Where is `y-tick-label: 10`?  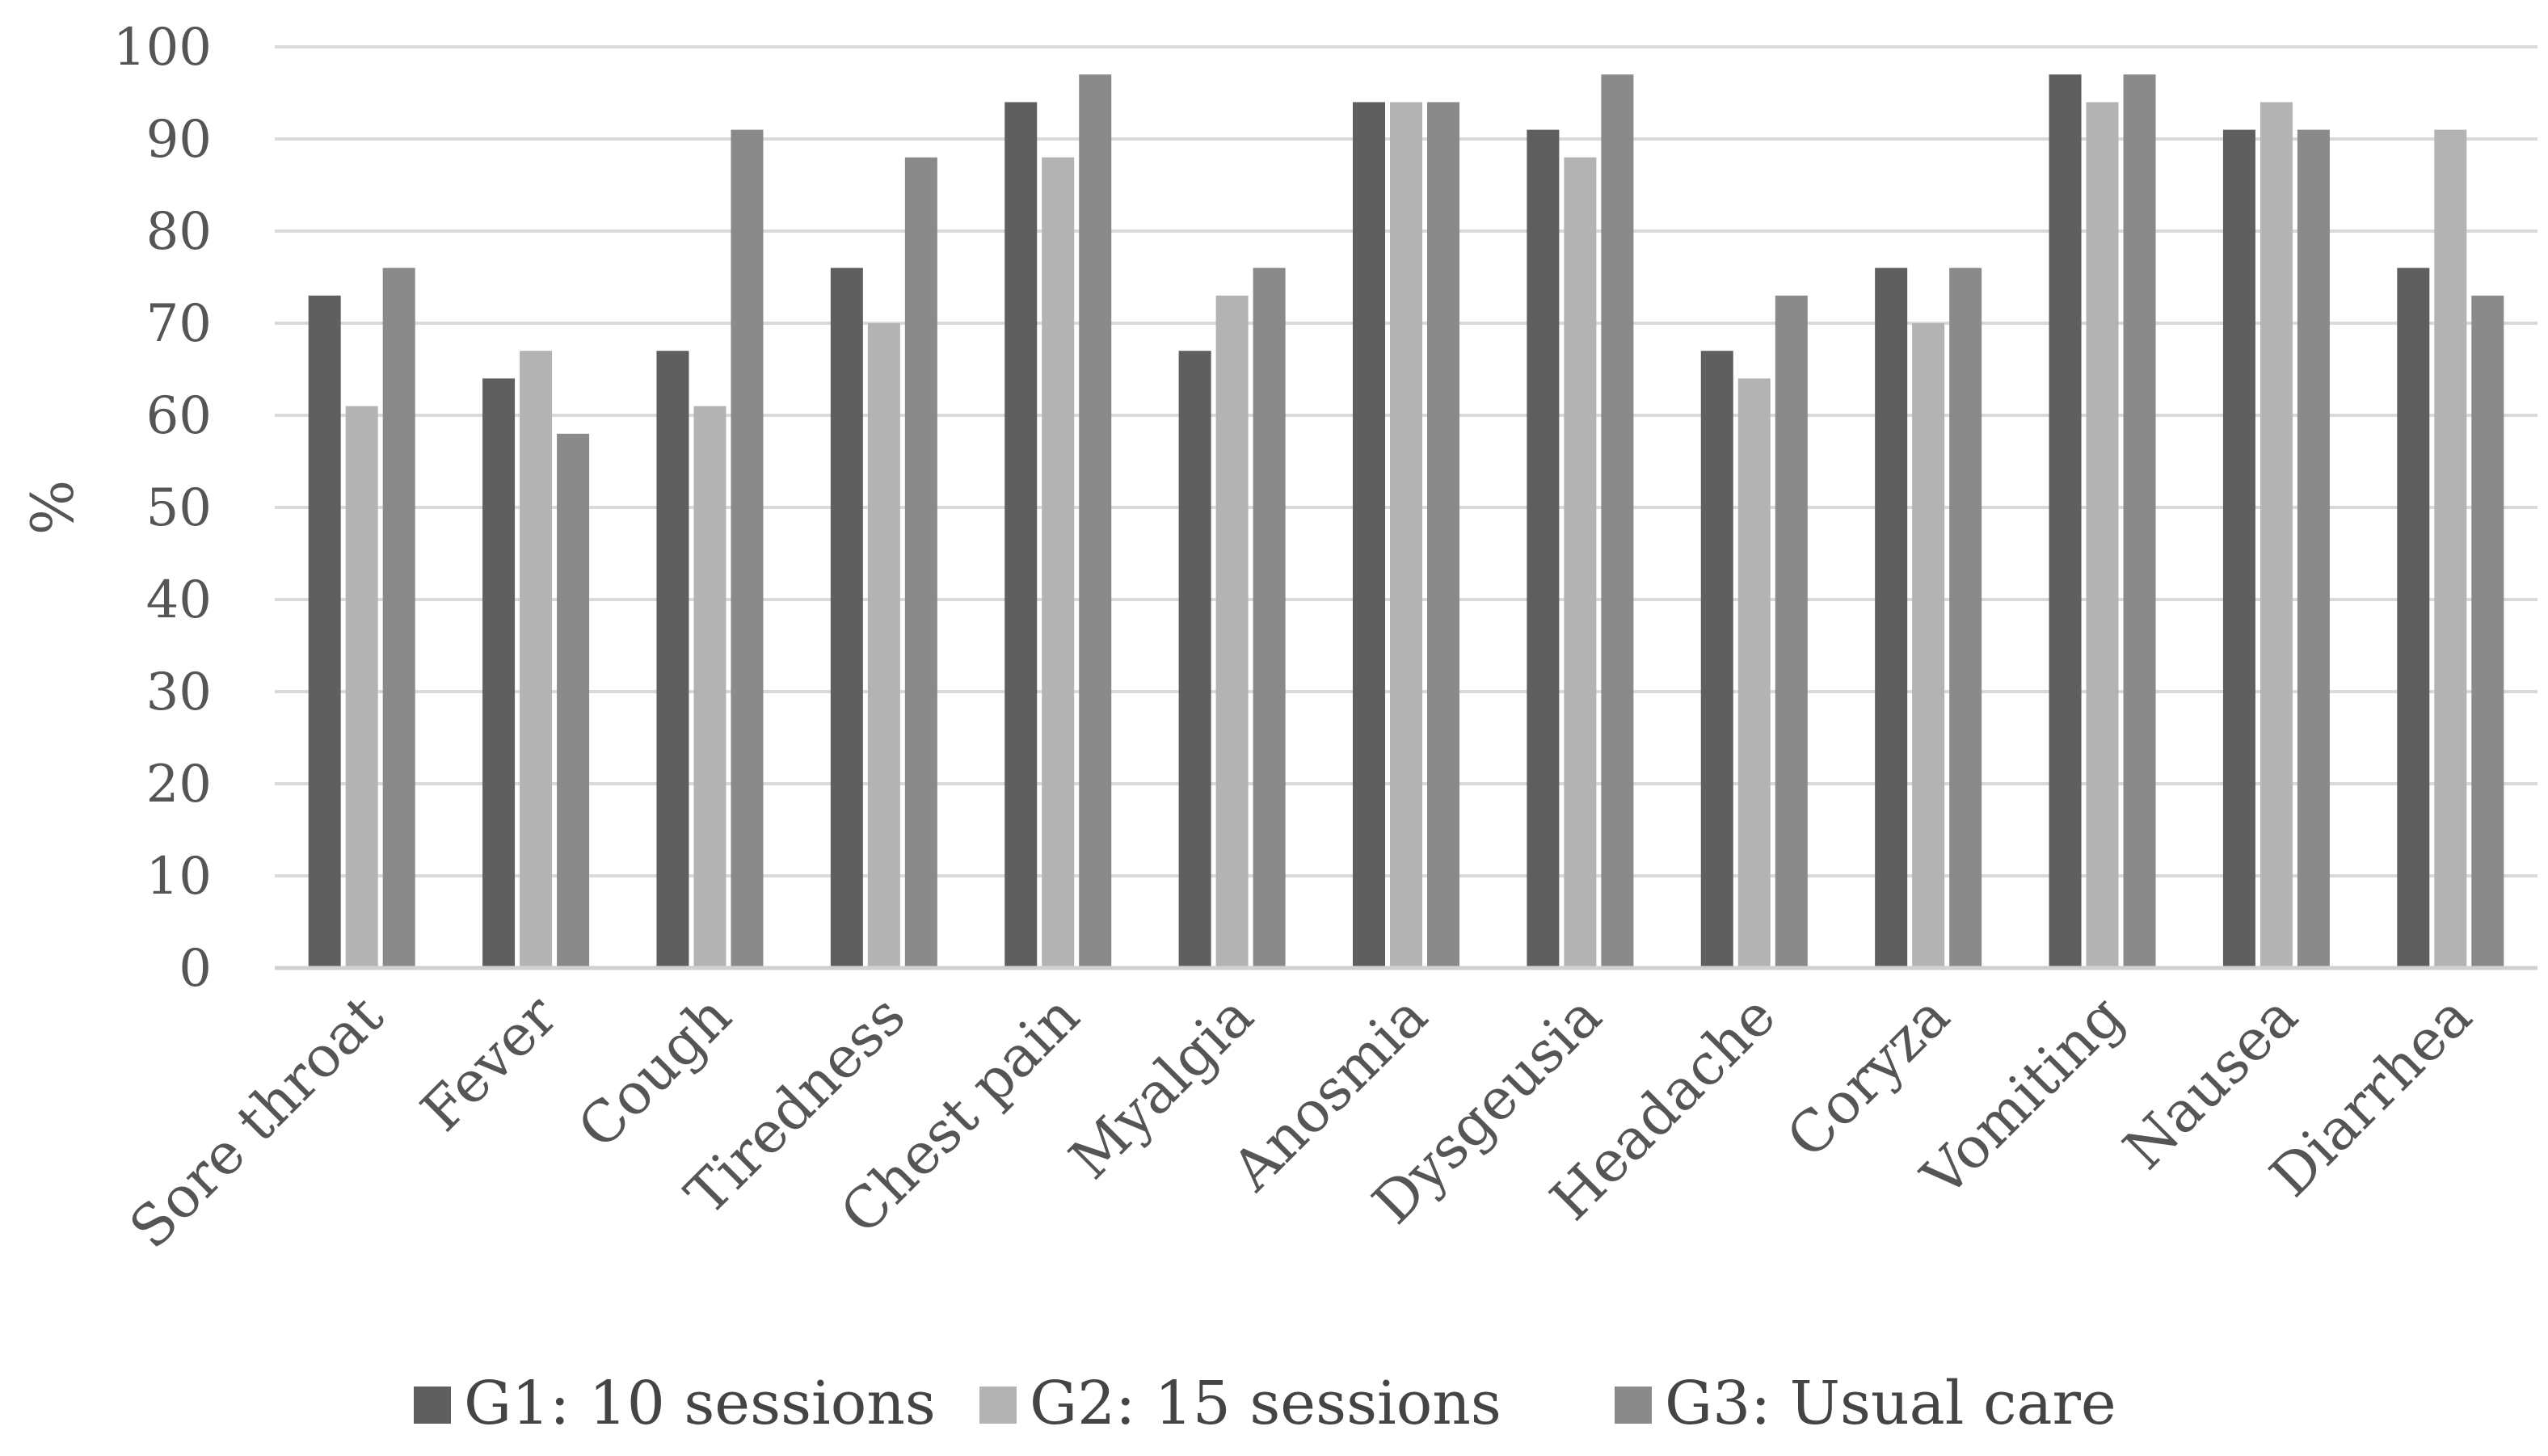
y-tick-label: 10 is located at coordinates (179, 877).